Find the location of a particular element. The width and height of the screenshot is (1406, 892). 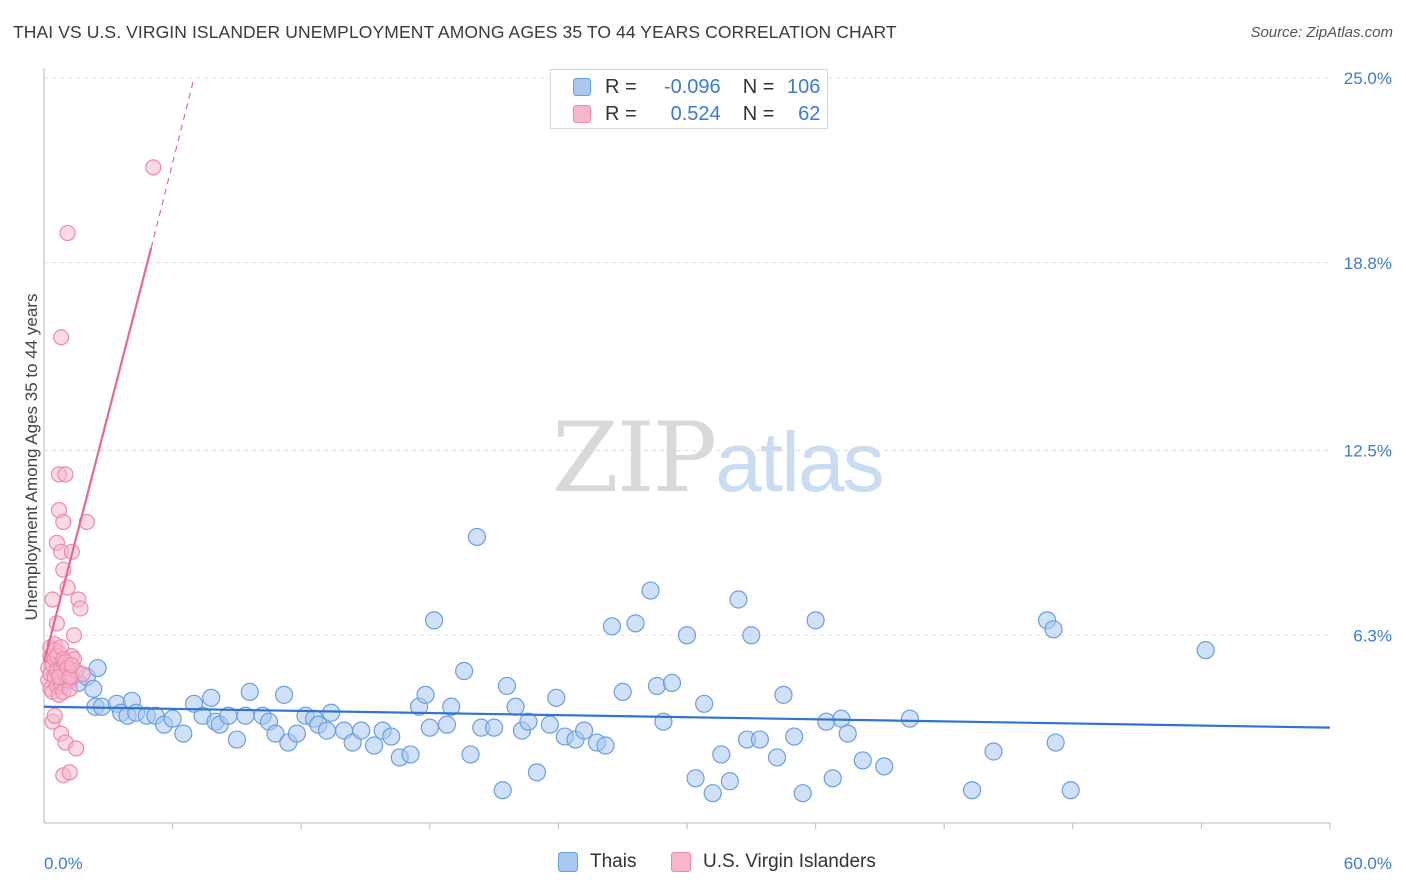

y-tick-label-1: 12.5% is located at coordinates (1368, 451).